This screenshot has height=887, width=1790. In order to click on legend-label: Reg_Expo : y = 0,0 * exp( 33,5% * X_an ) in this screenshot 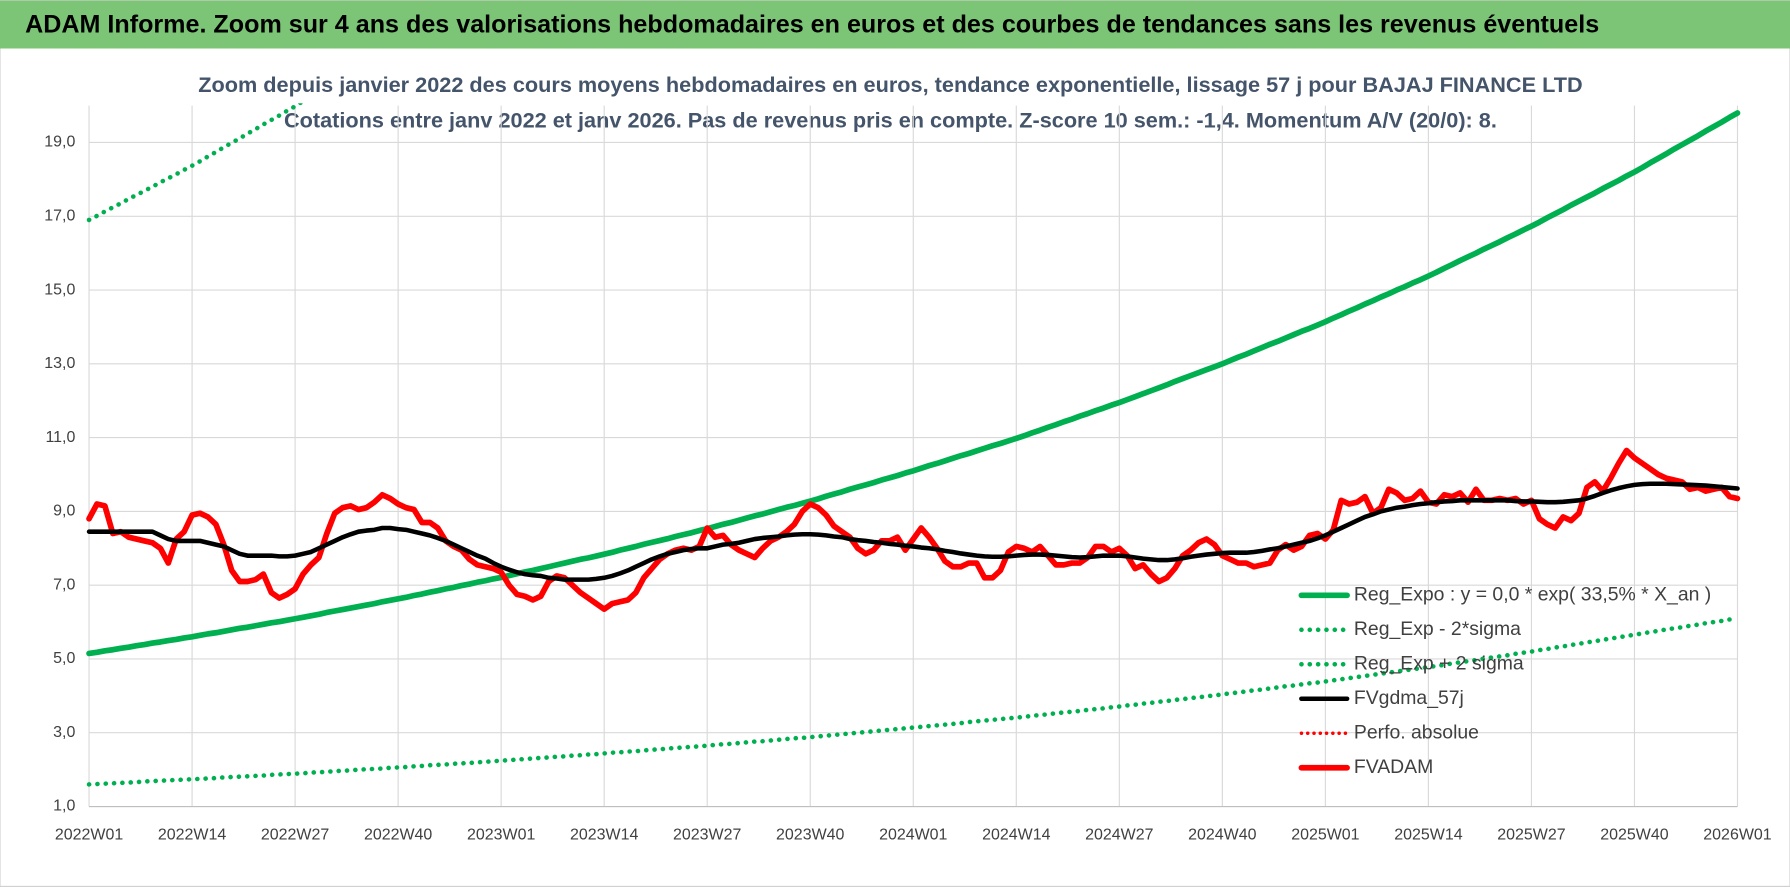, I will do `click(1532, 594)`.